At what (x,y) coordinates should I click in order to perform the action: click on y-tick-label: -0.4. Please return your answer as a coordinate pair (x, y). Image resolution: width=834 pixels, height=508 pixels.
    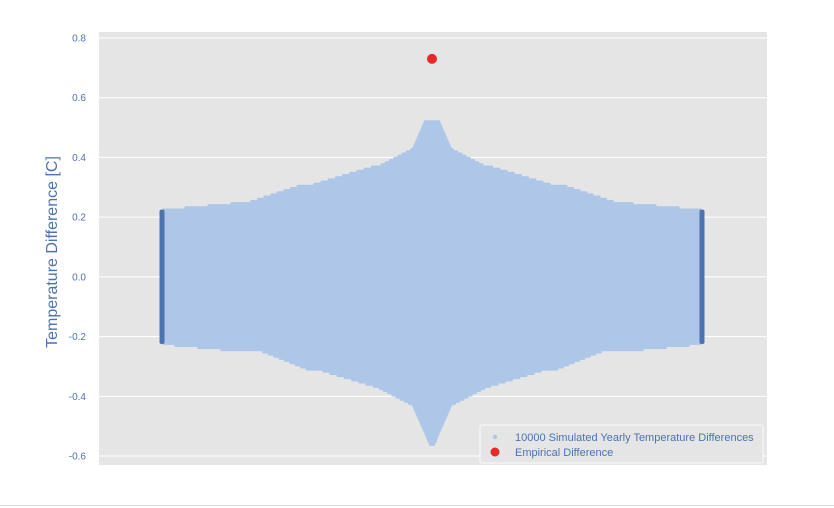
    Looking at the image, I should click on (78, 397).